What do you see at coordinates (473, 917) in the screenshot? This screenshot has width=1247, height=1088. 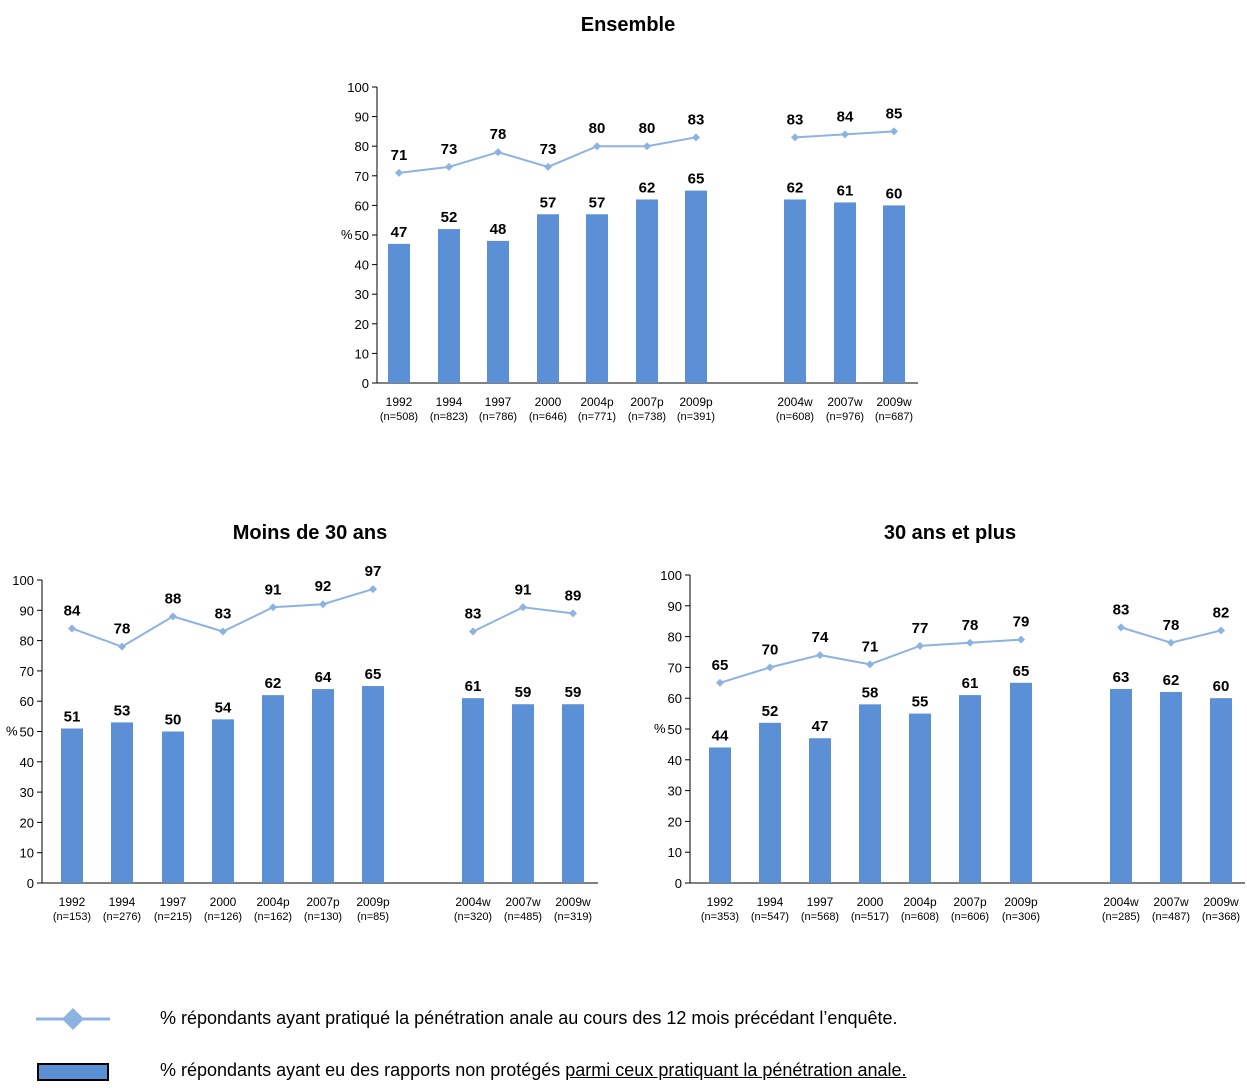 I see `x-sample-size-label: (n=320)` at bounding box center [473, 917].